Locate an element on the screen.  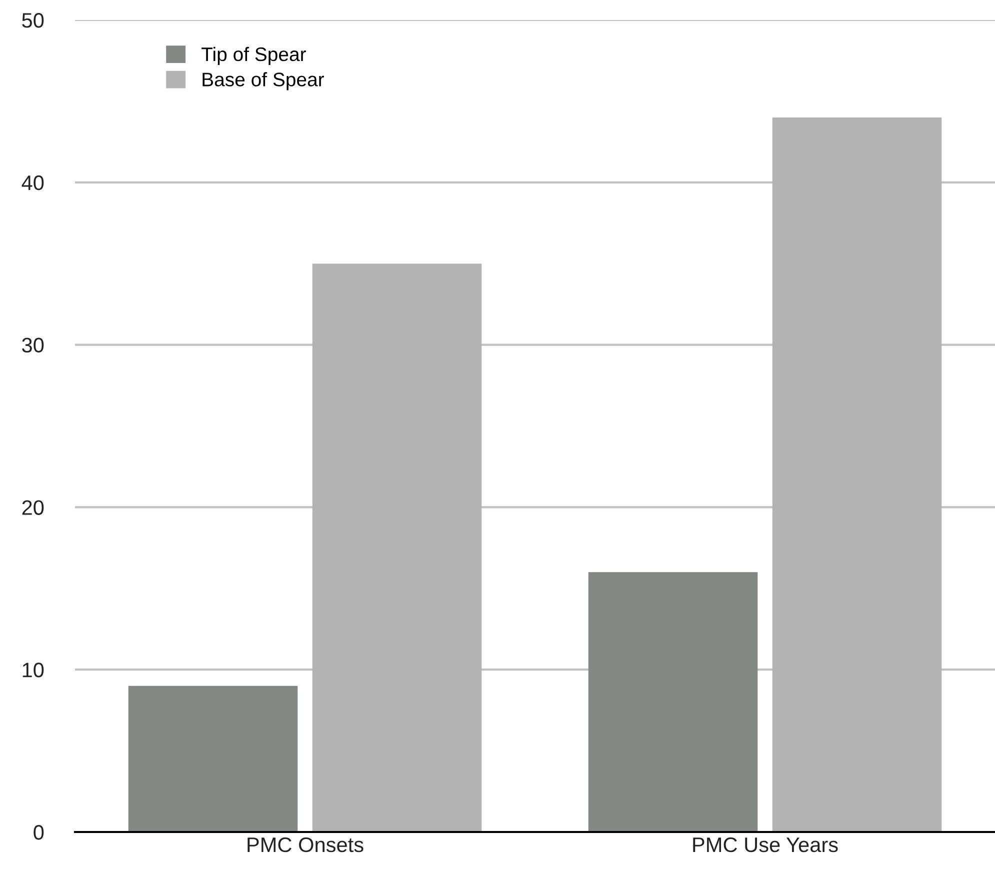
y-tick-label: 0 is located at coordinates (39, 832).